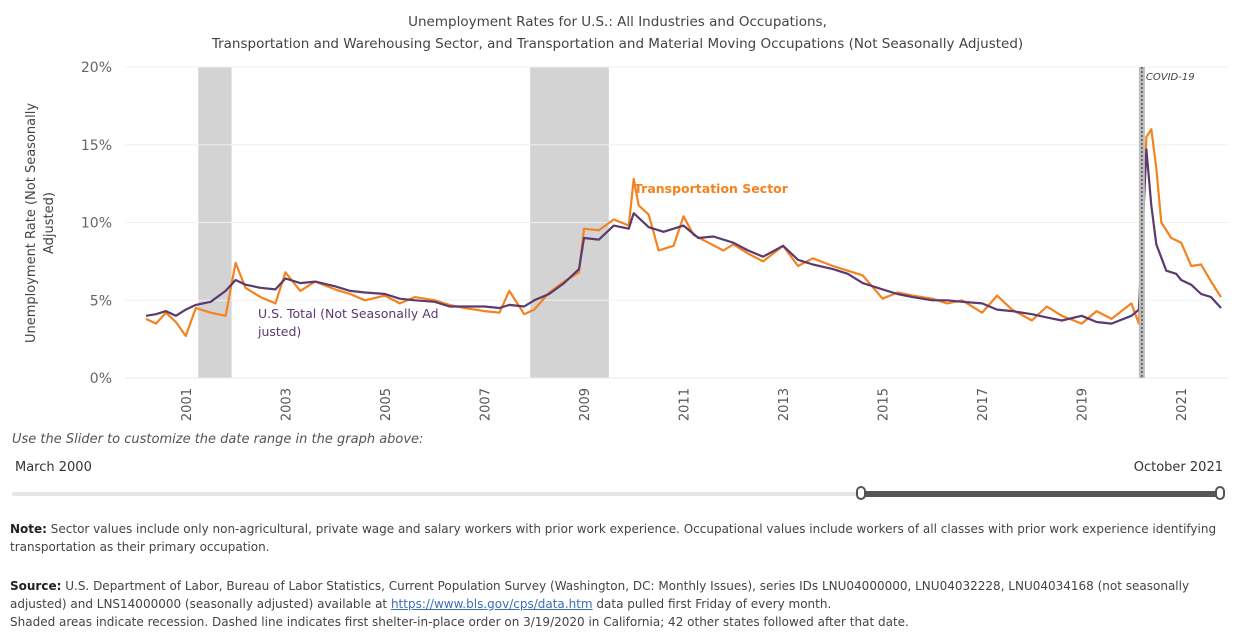  Describe the element at coordinates (585, 404) in the screenshot. I see `x-tick-label: 2009` at that location.